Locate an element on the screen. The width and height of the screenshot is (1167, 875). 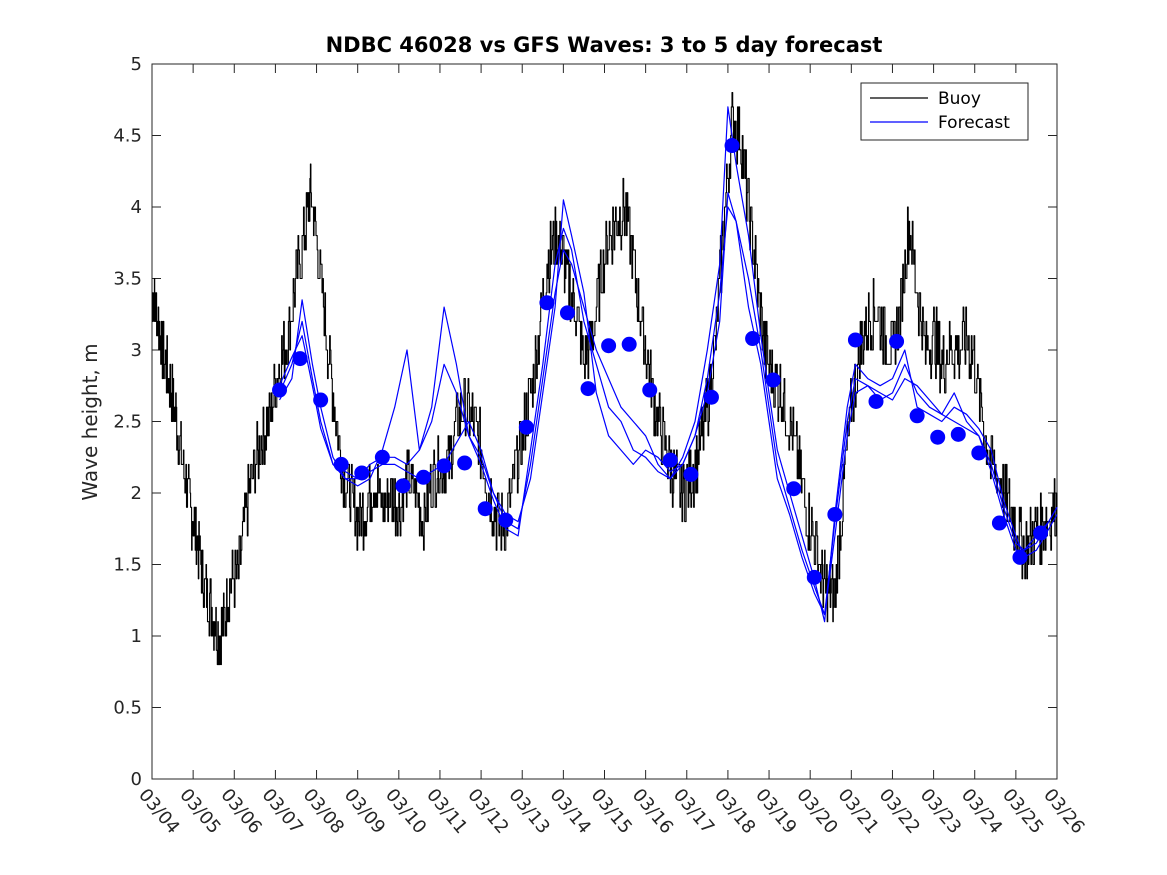
legend: Buoy Forecast is located at coordinates (944, 111).